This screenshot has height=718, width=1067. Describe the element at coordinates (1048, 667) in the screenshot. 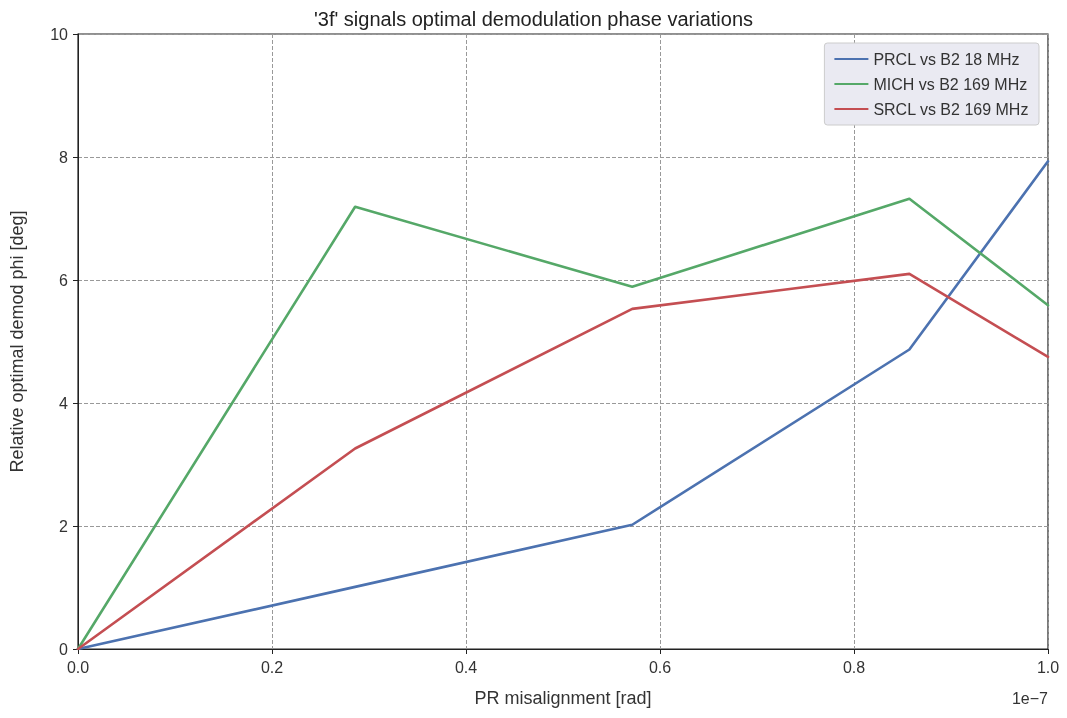

I see `x-tick-label: 1.0` at that location.